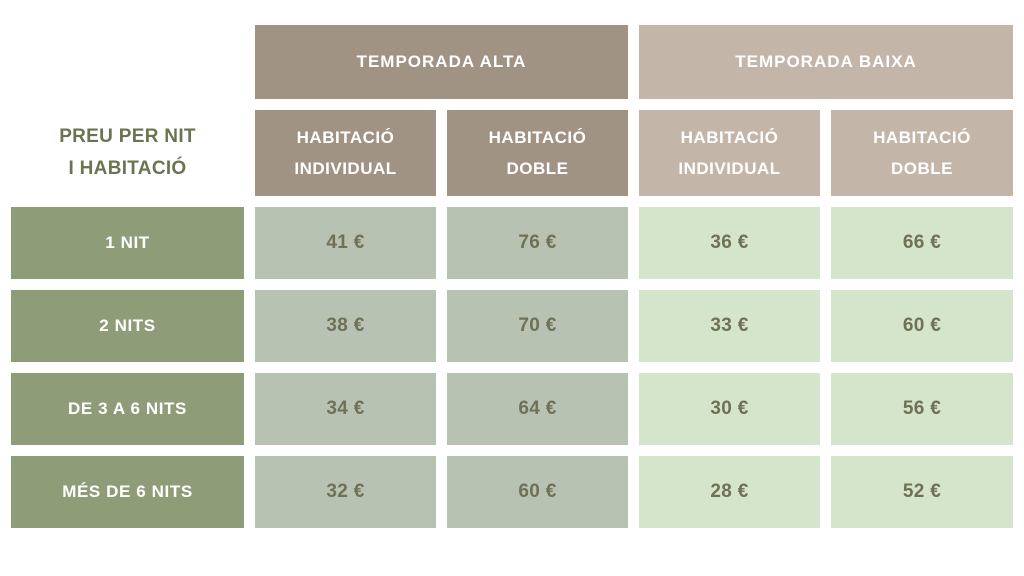  Describe the element at coordinates (345, 153) in the screenshot. I see `column-header-alta-individual: HABITACIÓ INDIVIDUAL` at that location.